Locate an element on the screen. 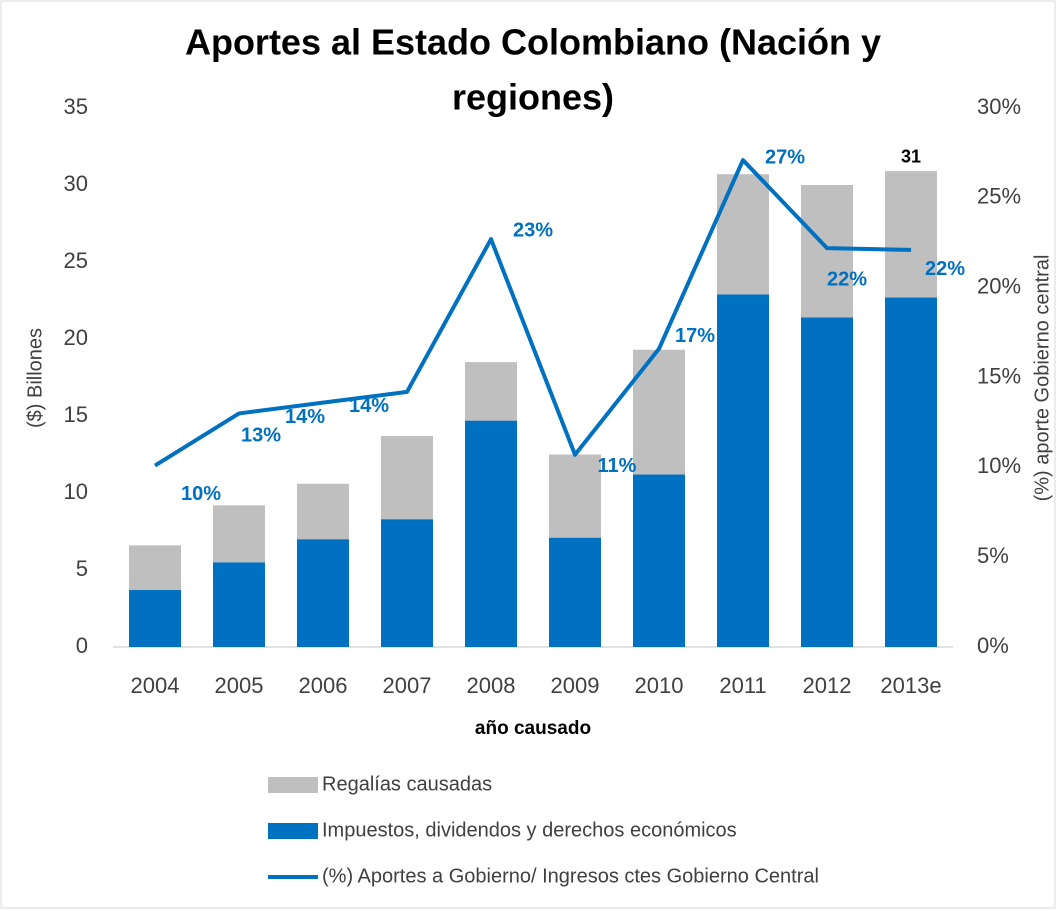 This screenshot has width=1058, height=911. data-label: 10% is located at coordinates (201, 494).